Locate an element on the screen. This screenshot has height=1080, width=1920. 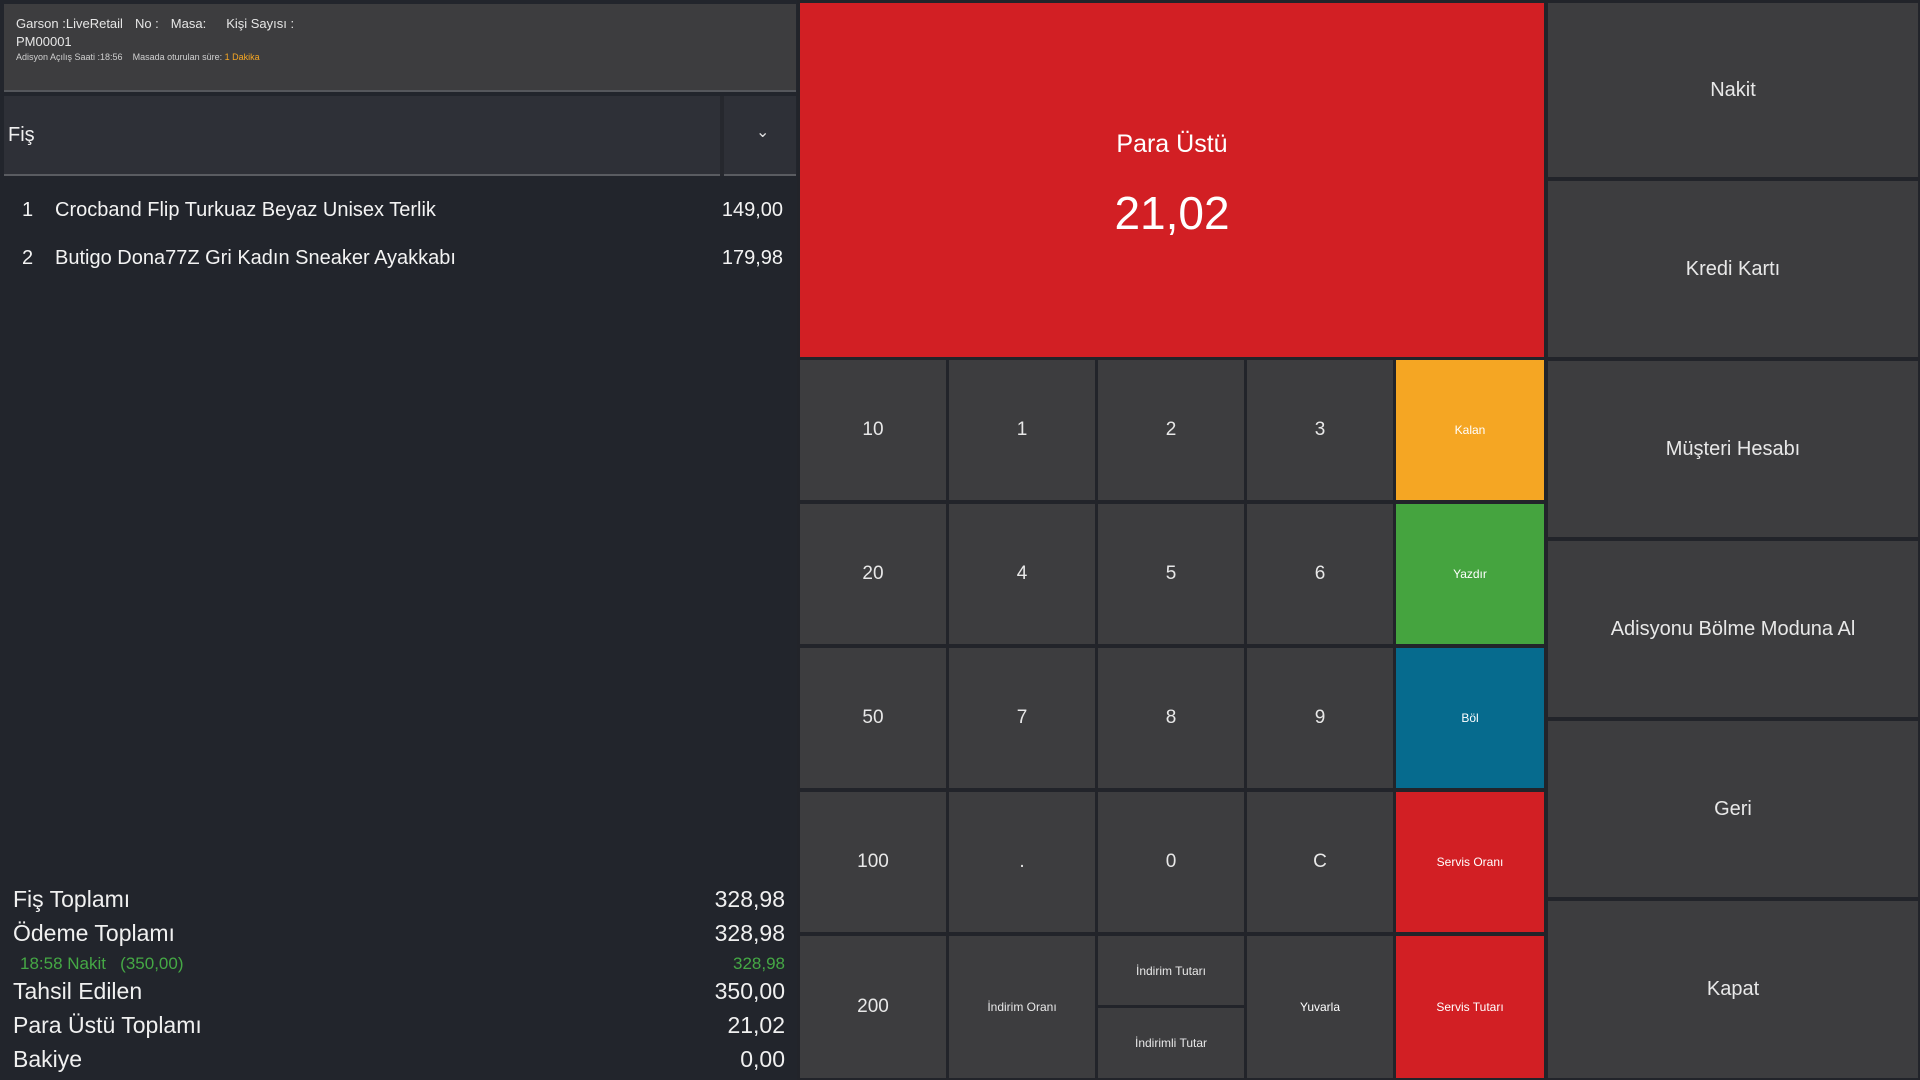
quick-amount-20-button: 20 is located at coordinates (873, 574).